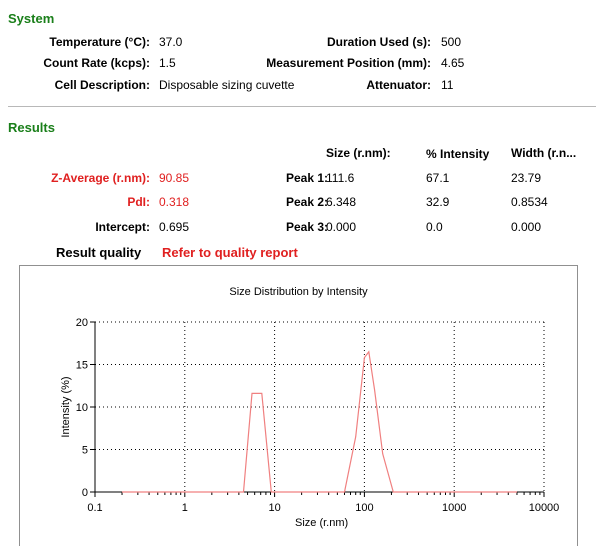 This screenshot has width=596, height=546. I want to click on y-tick-label: 0, so click(85, 493).